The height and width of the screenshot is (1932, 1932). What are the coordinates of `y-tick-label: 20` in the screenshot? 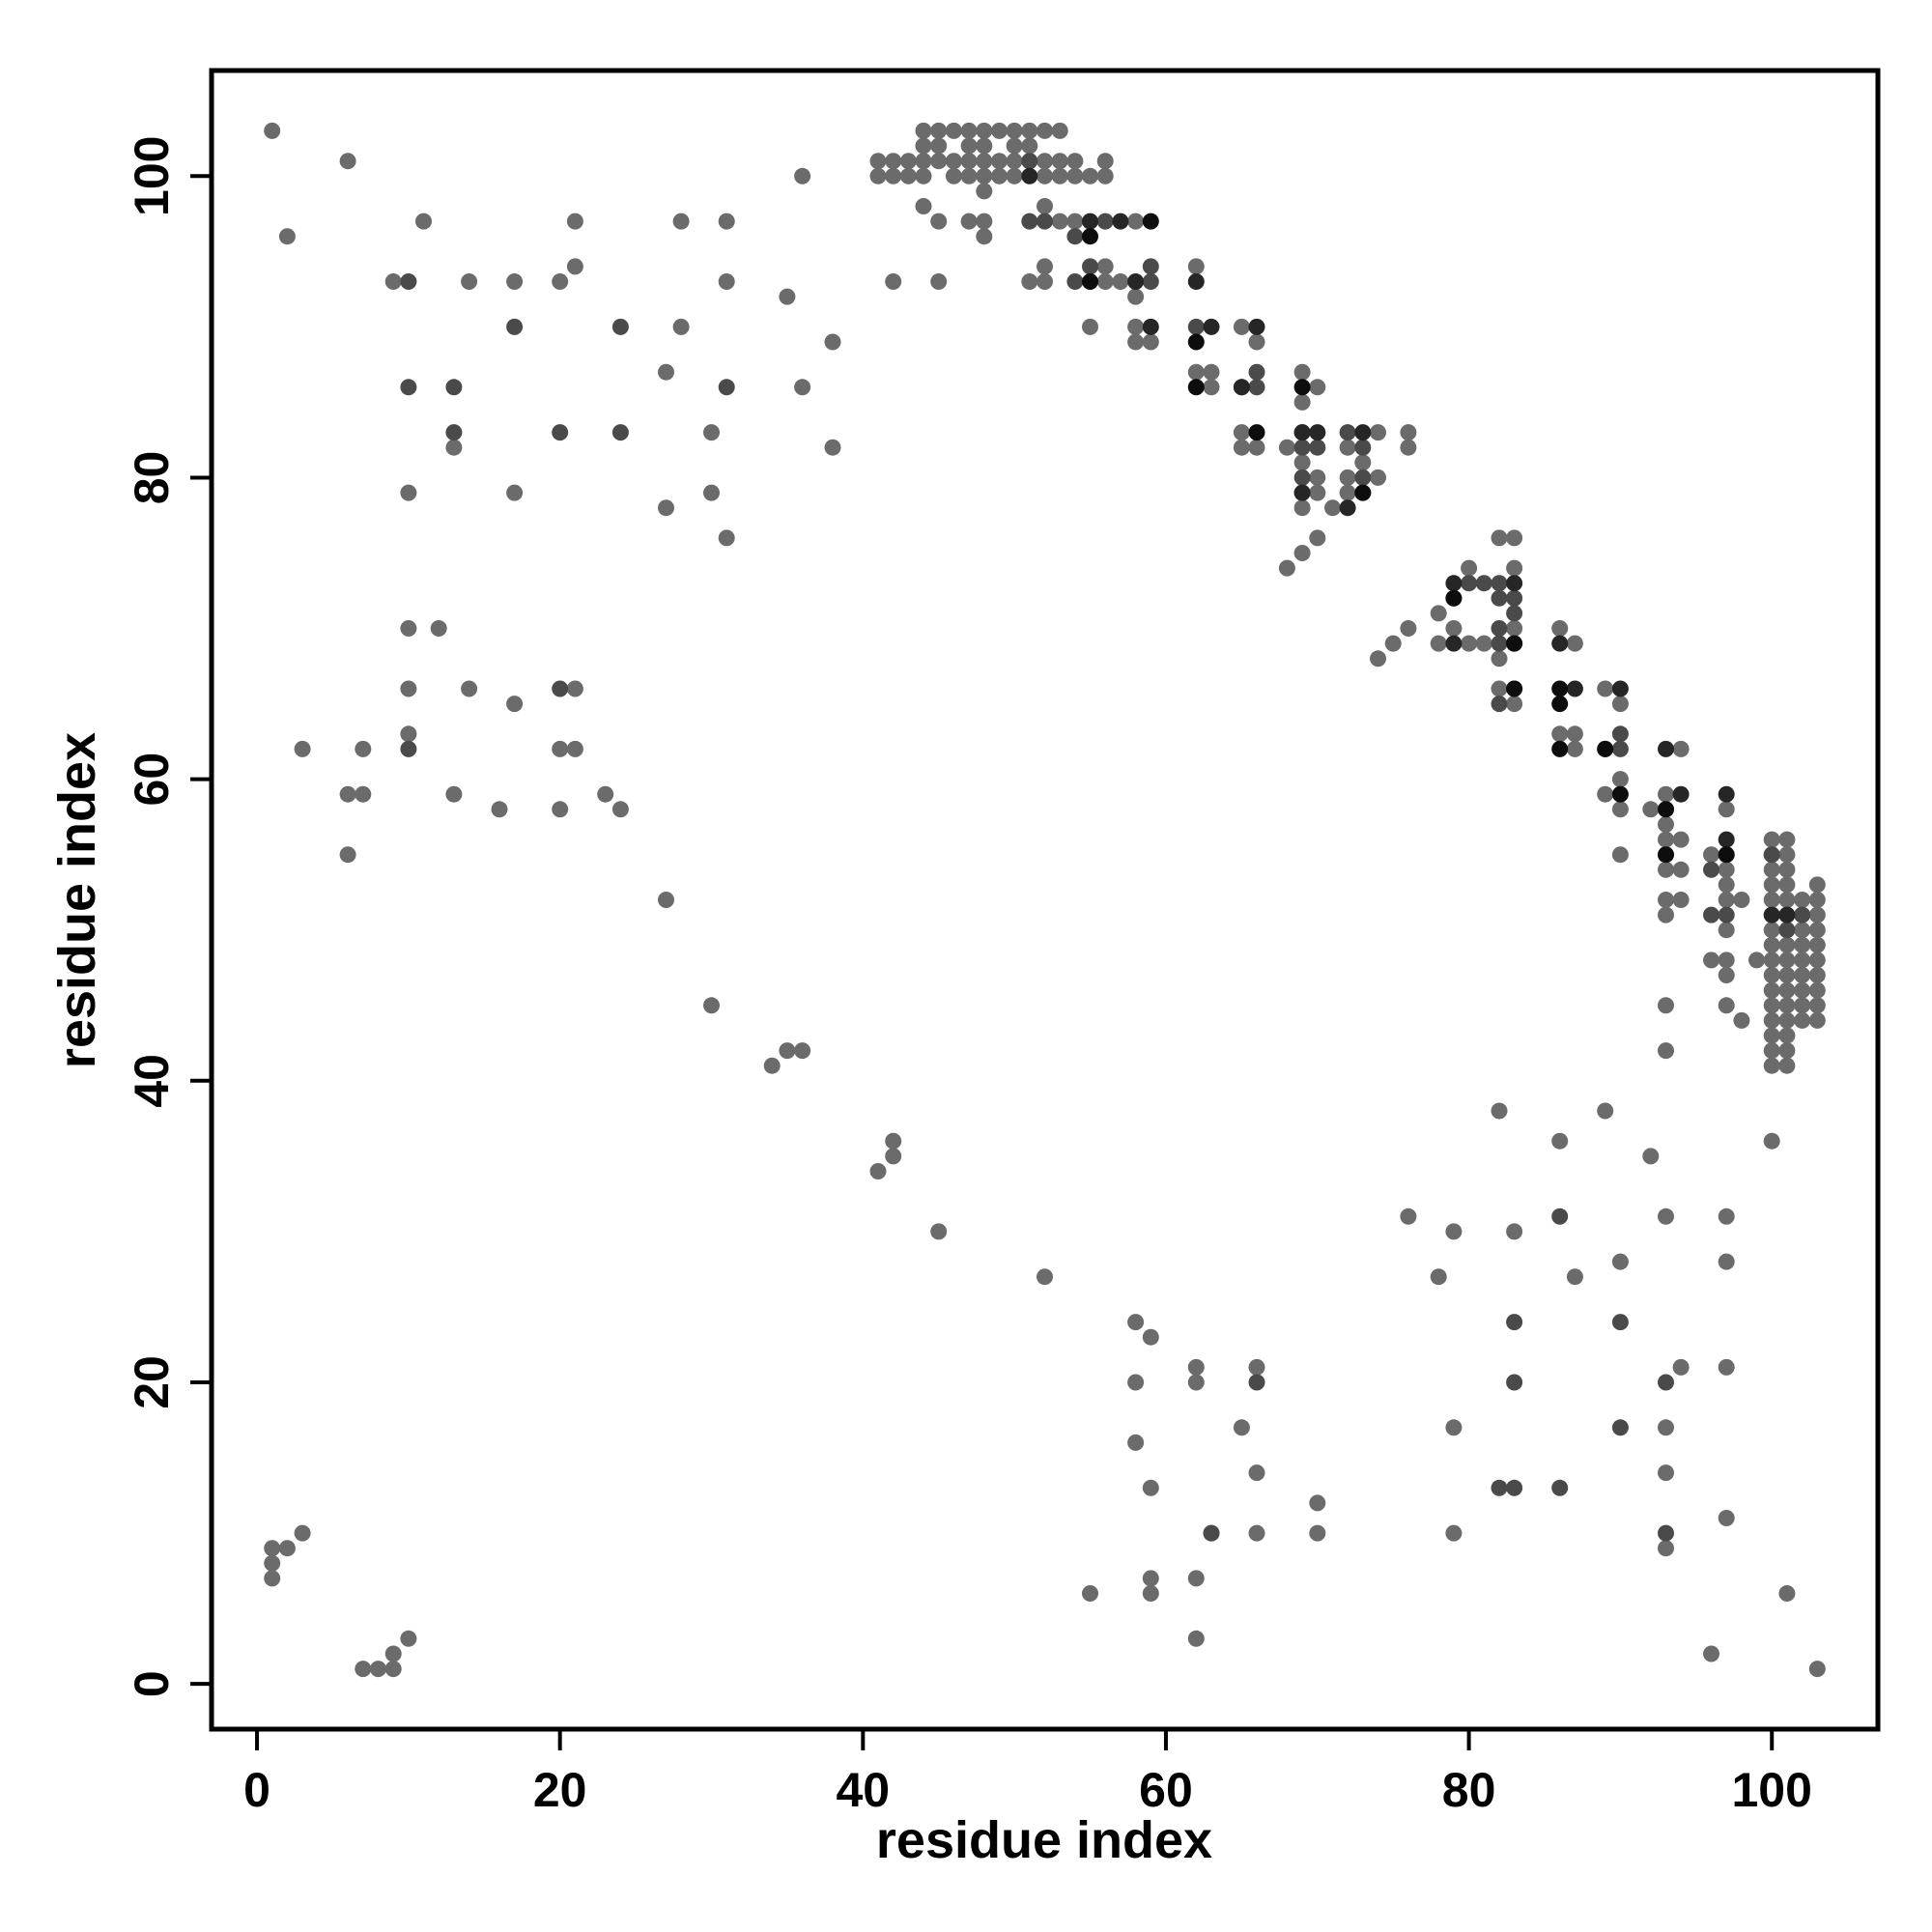 It's located at (152, 1382).